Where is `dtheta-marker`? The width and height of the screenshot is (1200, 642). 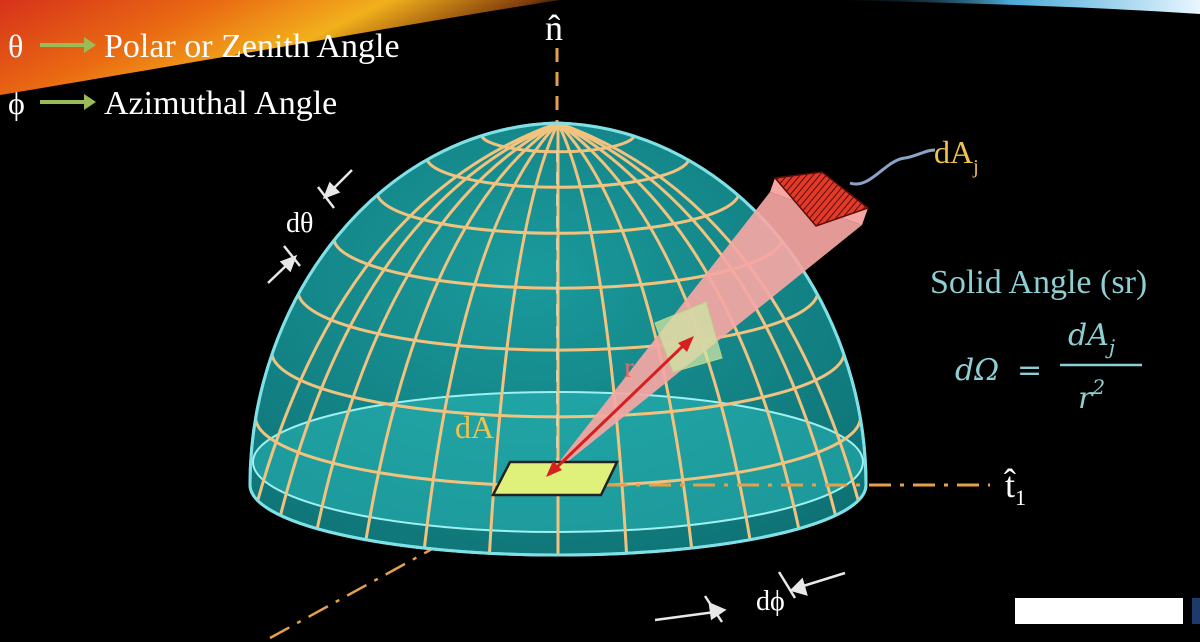 dtheta-marker is located at coordinates (310, 226).